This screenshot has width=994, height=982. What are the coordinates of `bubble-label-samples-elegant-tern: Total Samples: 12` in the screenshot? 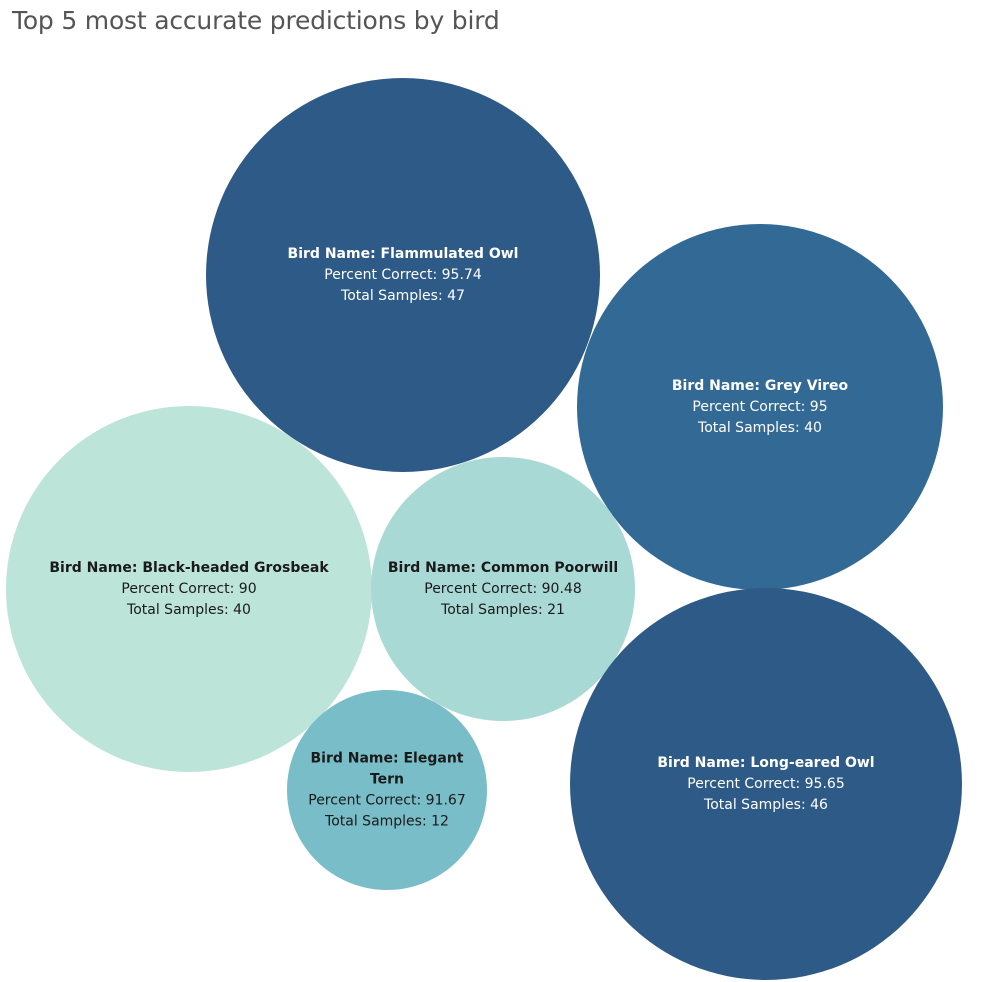 It's located at (386, 822).